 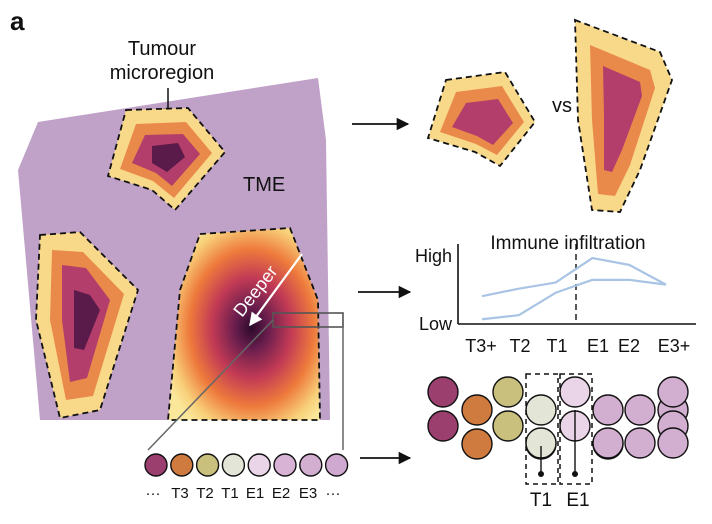 What do you see at coordinates (205, 493) in the screenshot?
I see `strip-label: T2` at bounding box center [205, 493].